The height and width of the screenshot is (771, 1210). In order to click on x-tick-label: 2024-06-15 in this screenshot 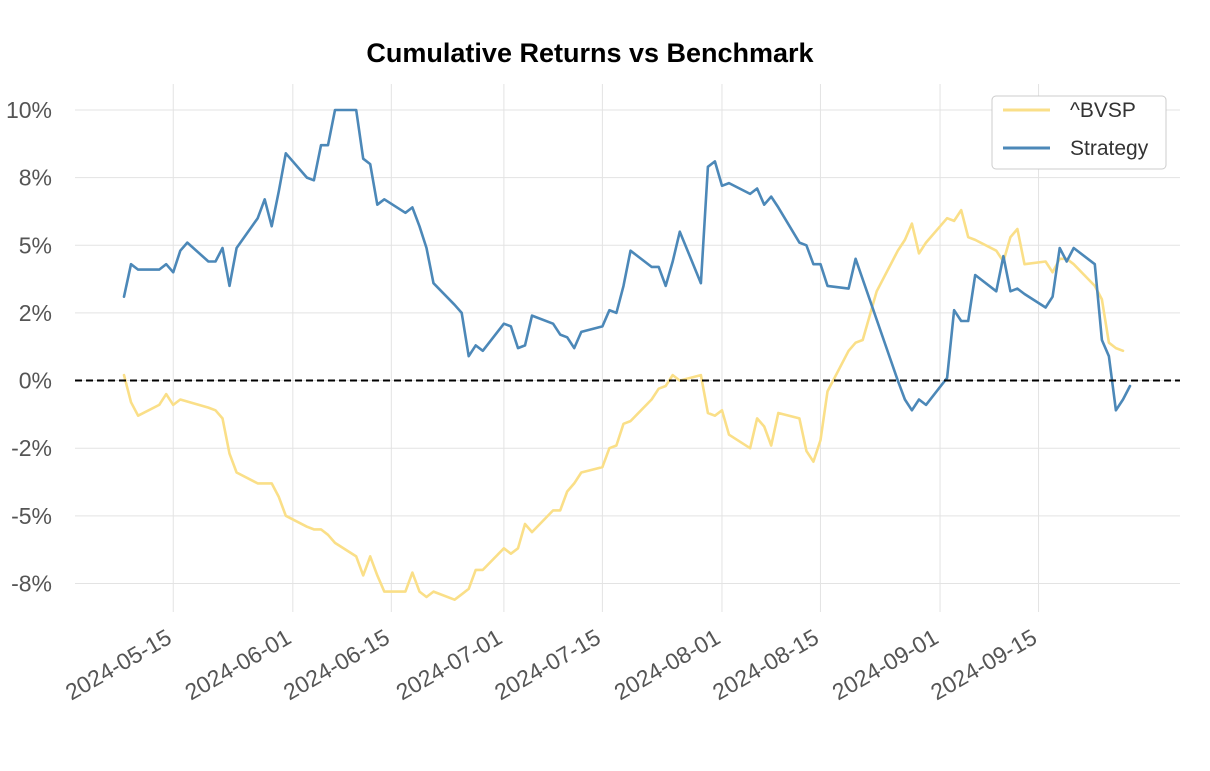, I will do `click(336, 664)`.